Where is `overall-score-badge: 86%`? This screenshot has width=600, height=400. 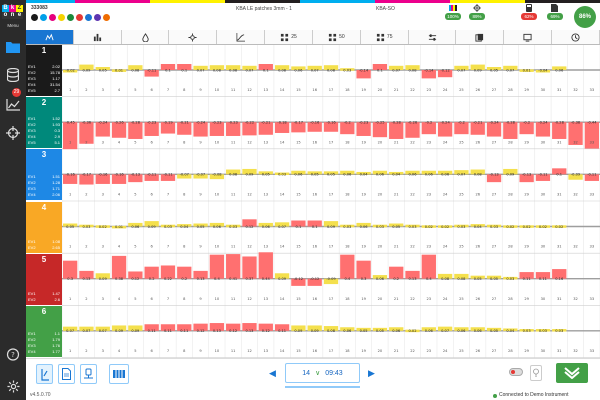
overall-score-badge: 86% is located at coordinates (585, 17).